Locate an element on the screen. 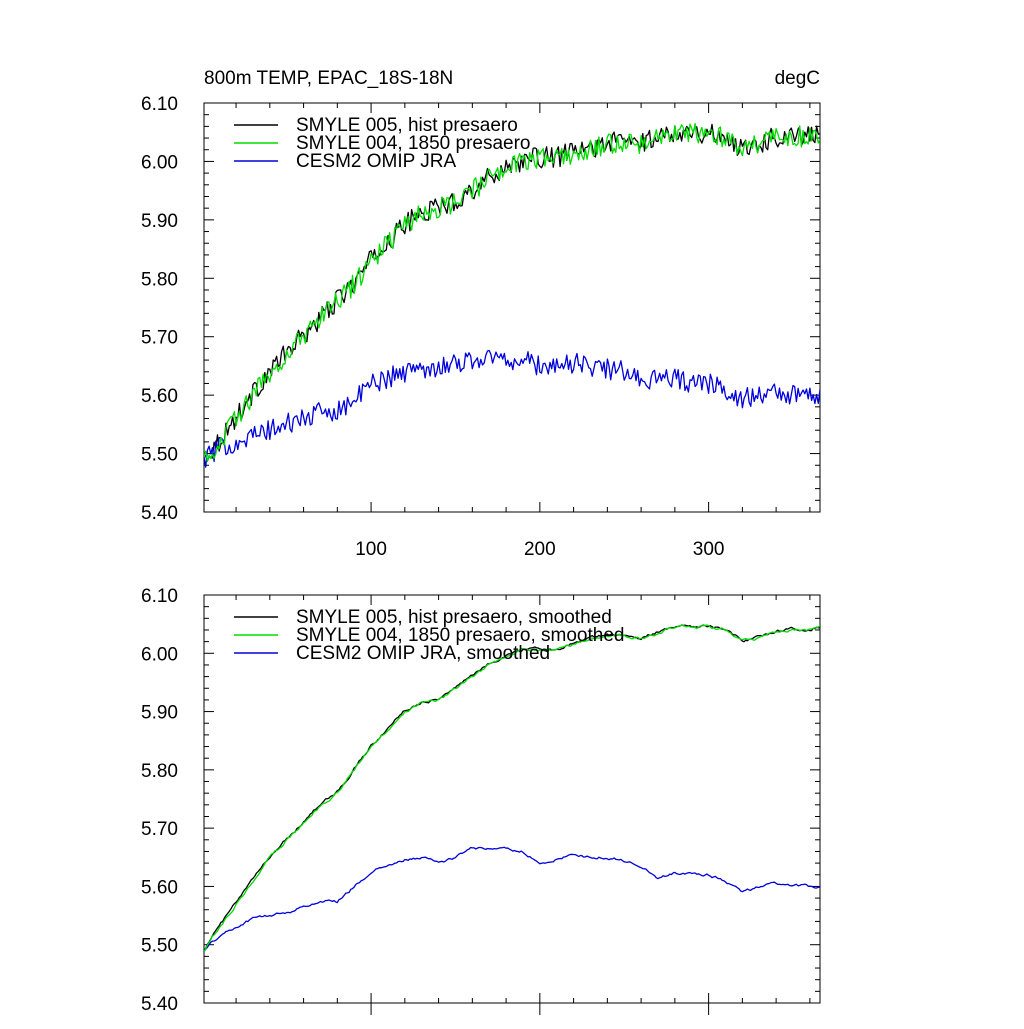  x-tick-label: 100 is located at coordinates (371, 549).